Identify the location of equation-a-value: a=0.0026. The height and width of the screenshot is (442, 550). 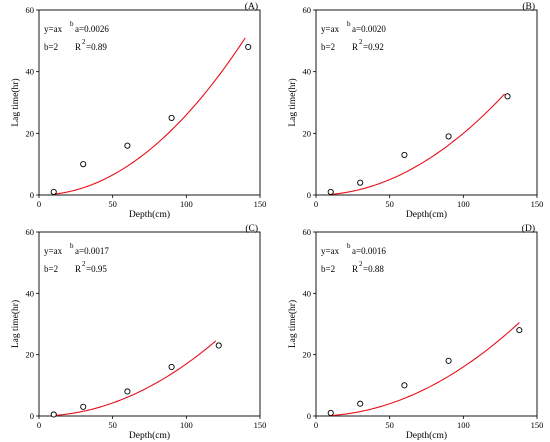
(92, 29).